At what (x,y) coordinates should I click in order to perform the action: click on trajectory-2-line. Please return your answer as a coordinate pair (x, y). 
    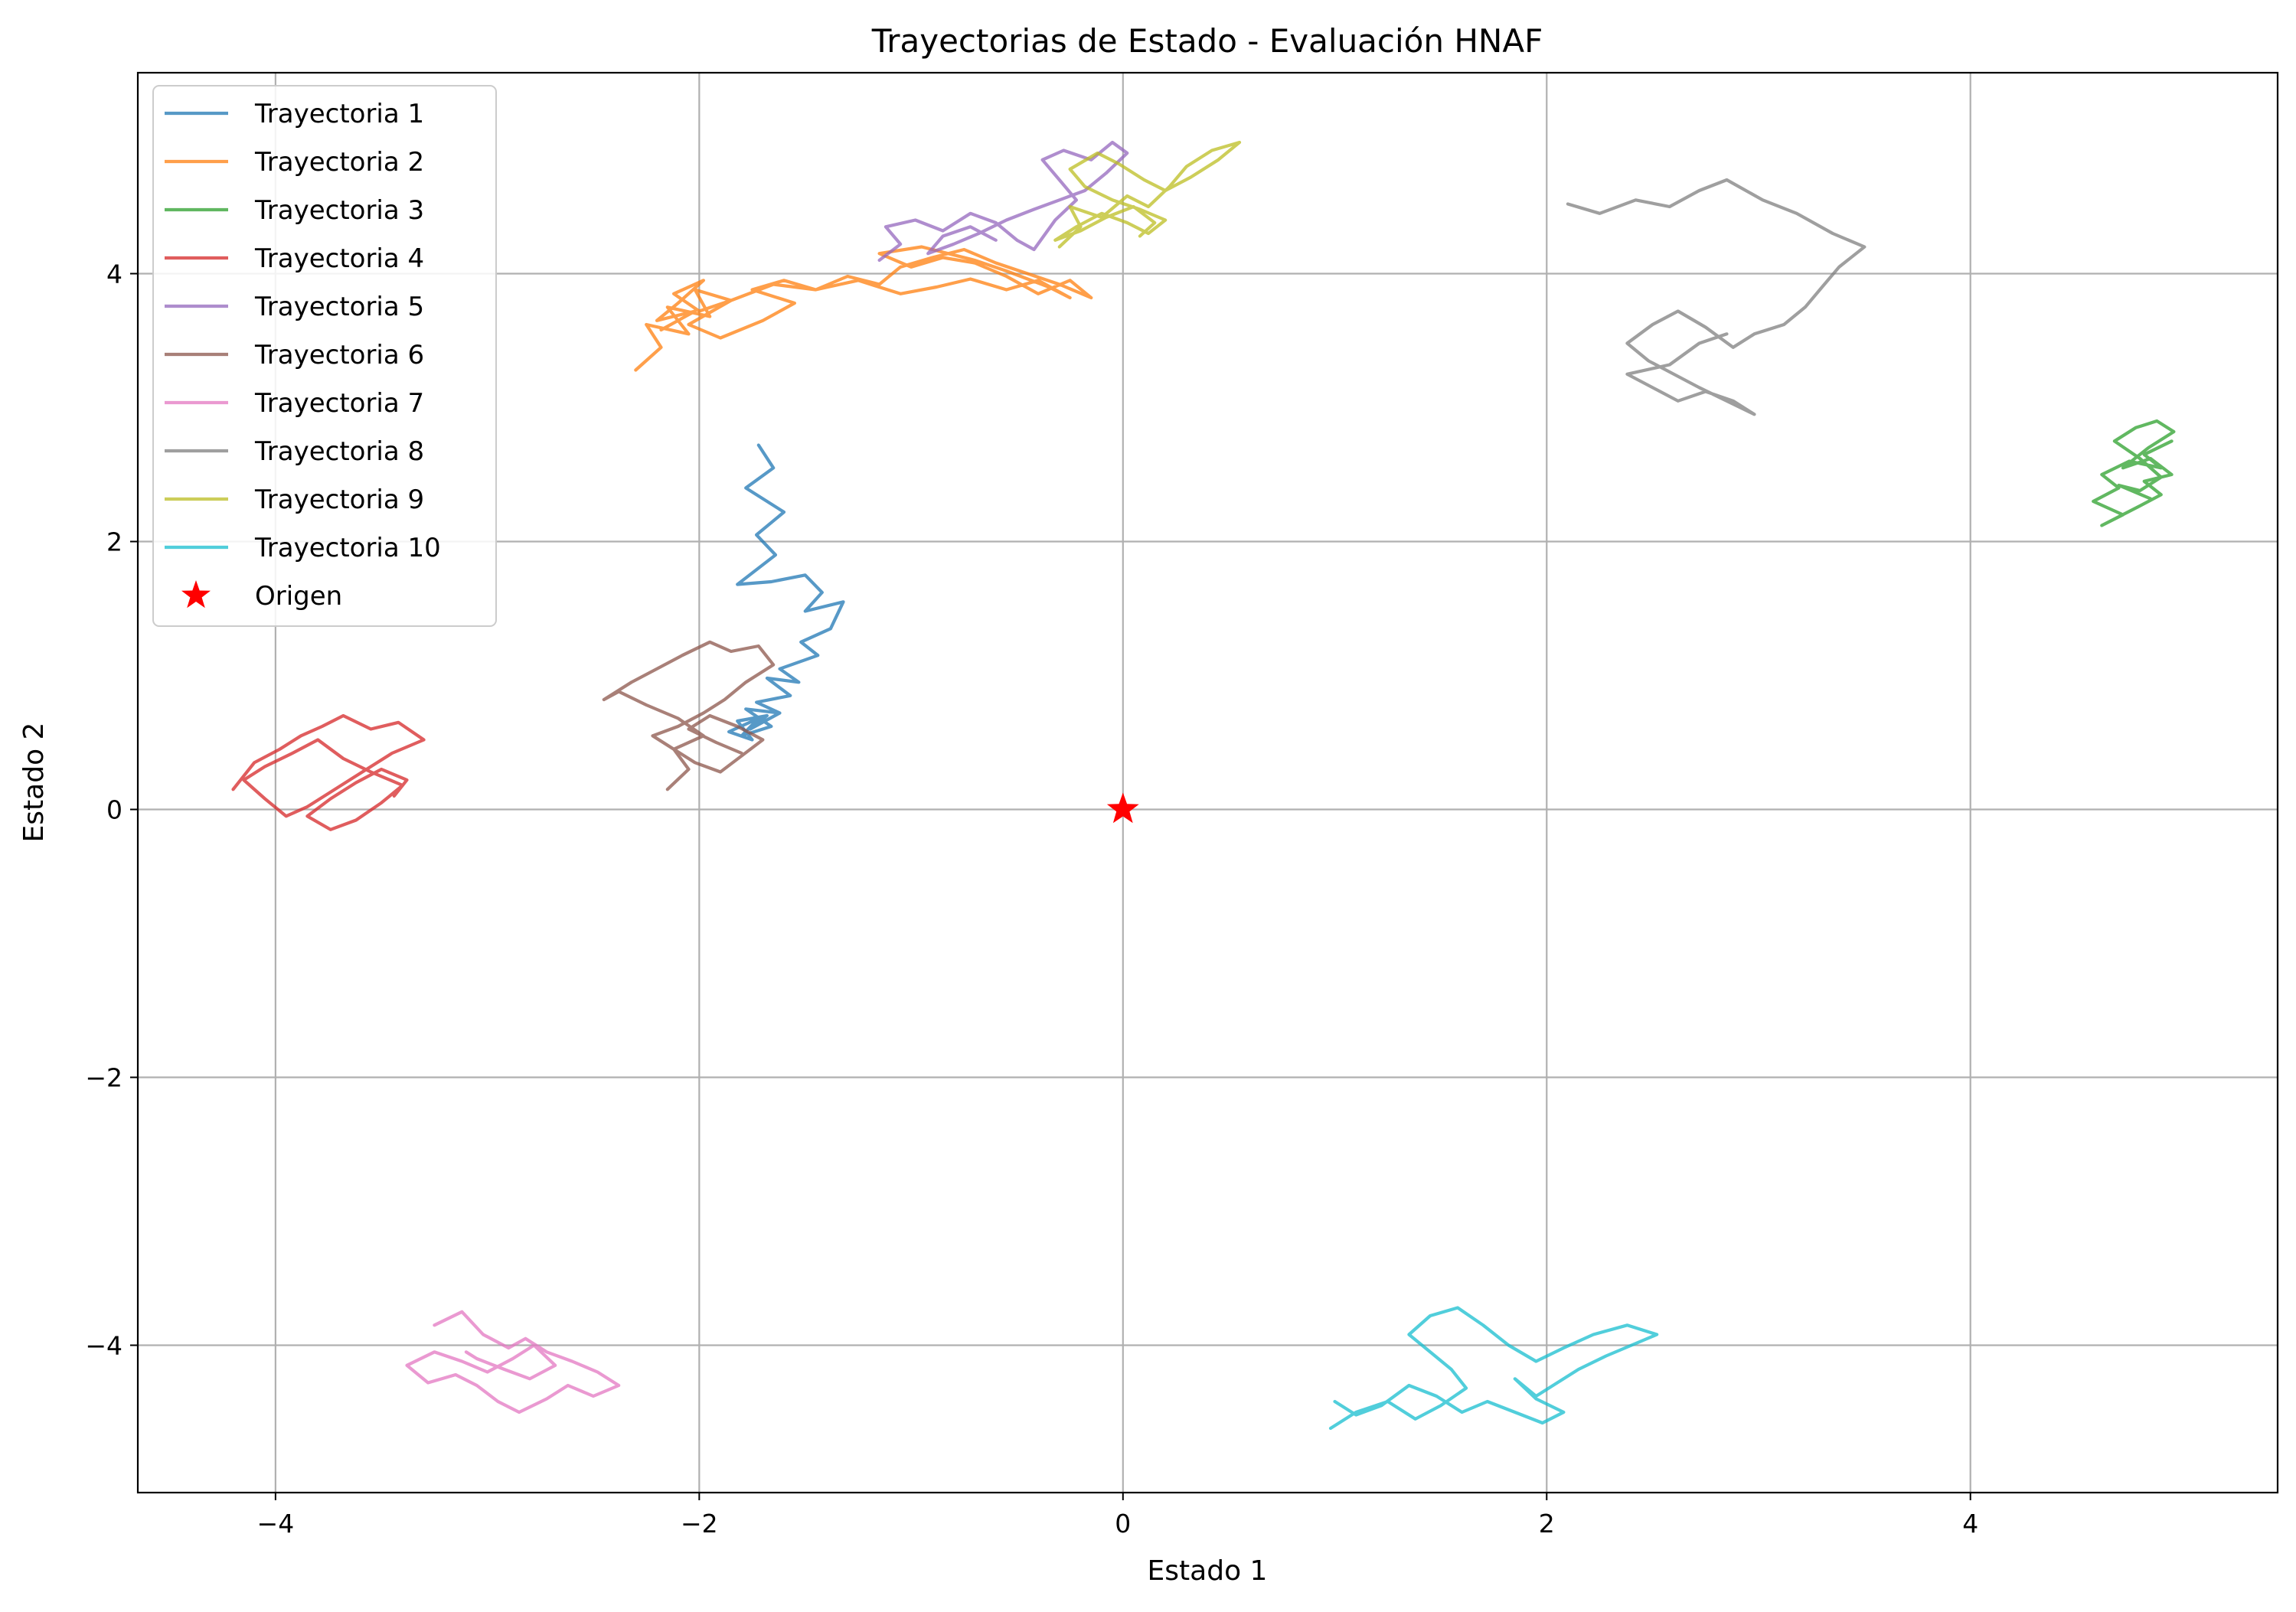
    Looking at the image, I should click on (863, 308).